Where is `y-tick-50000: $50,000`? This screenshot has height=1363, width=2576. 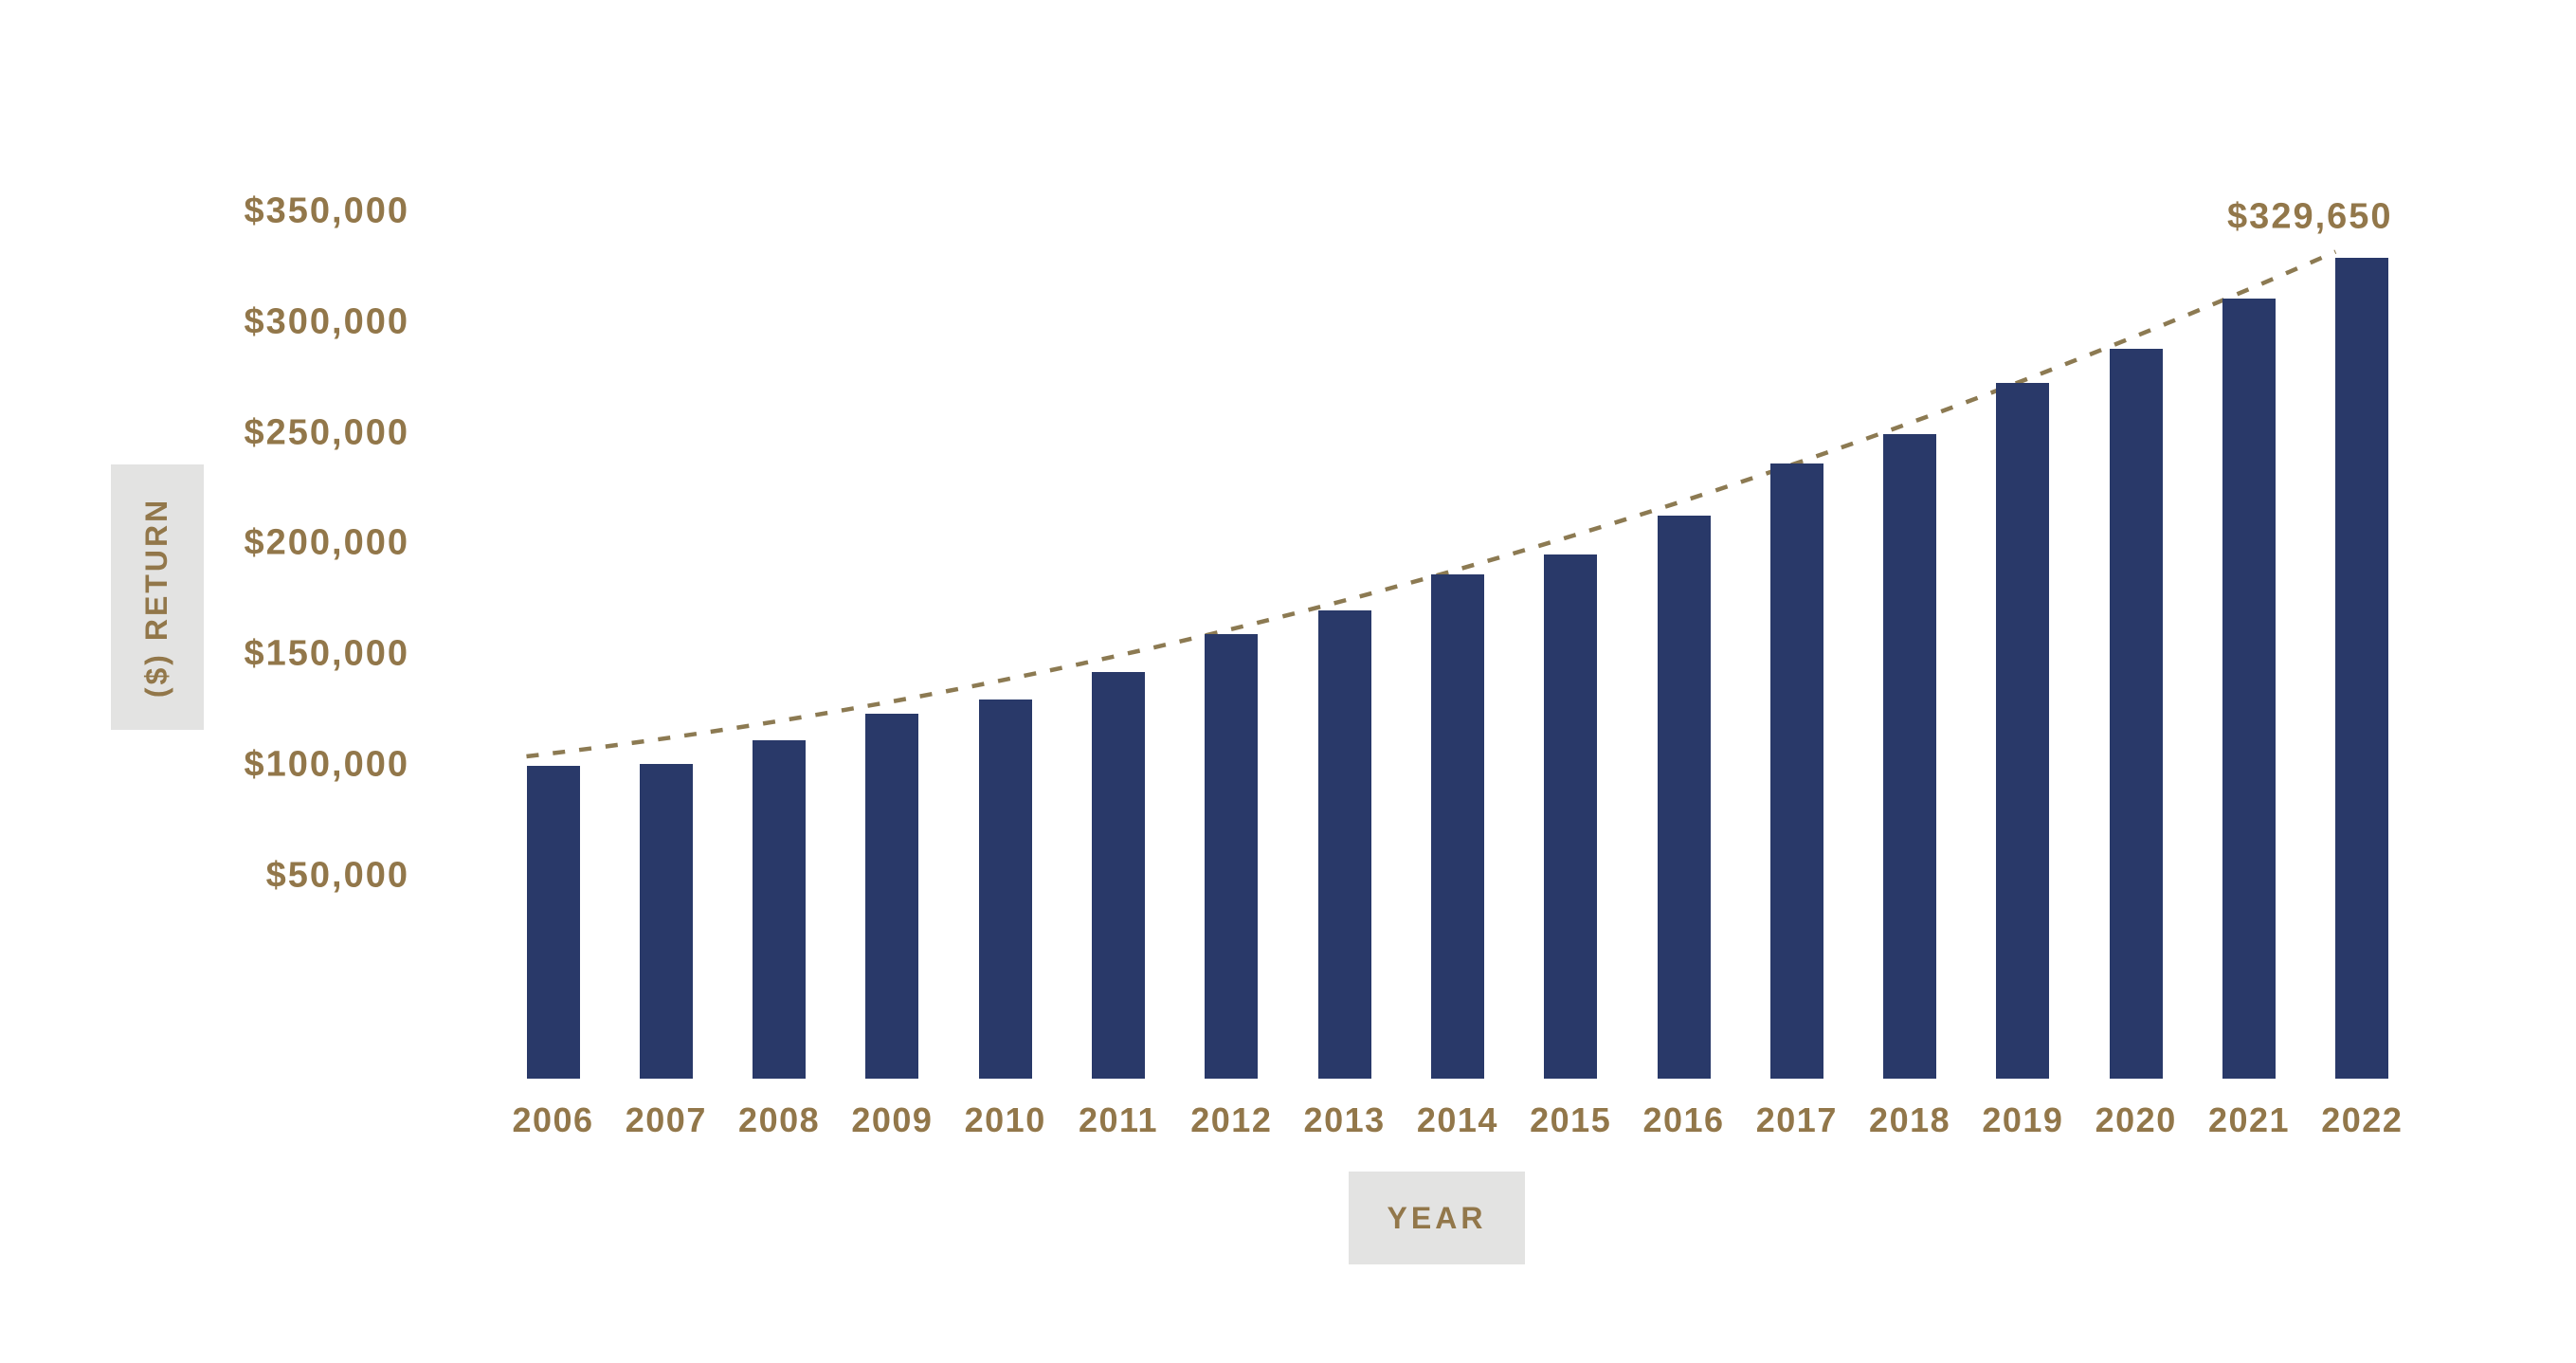 y-tick-50000: $50,000 is located at coordinates (337, 876).